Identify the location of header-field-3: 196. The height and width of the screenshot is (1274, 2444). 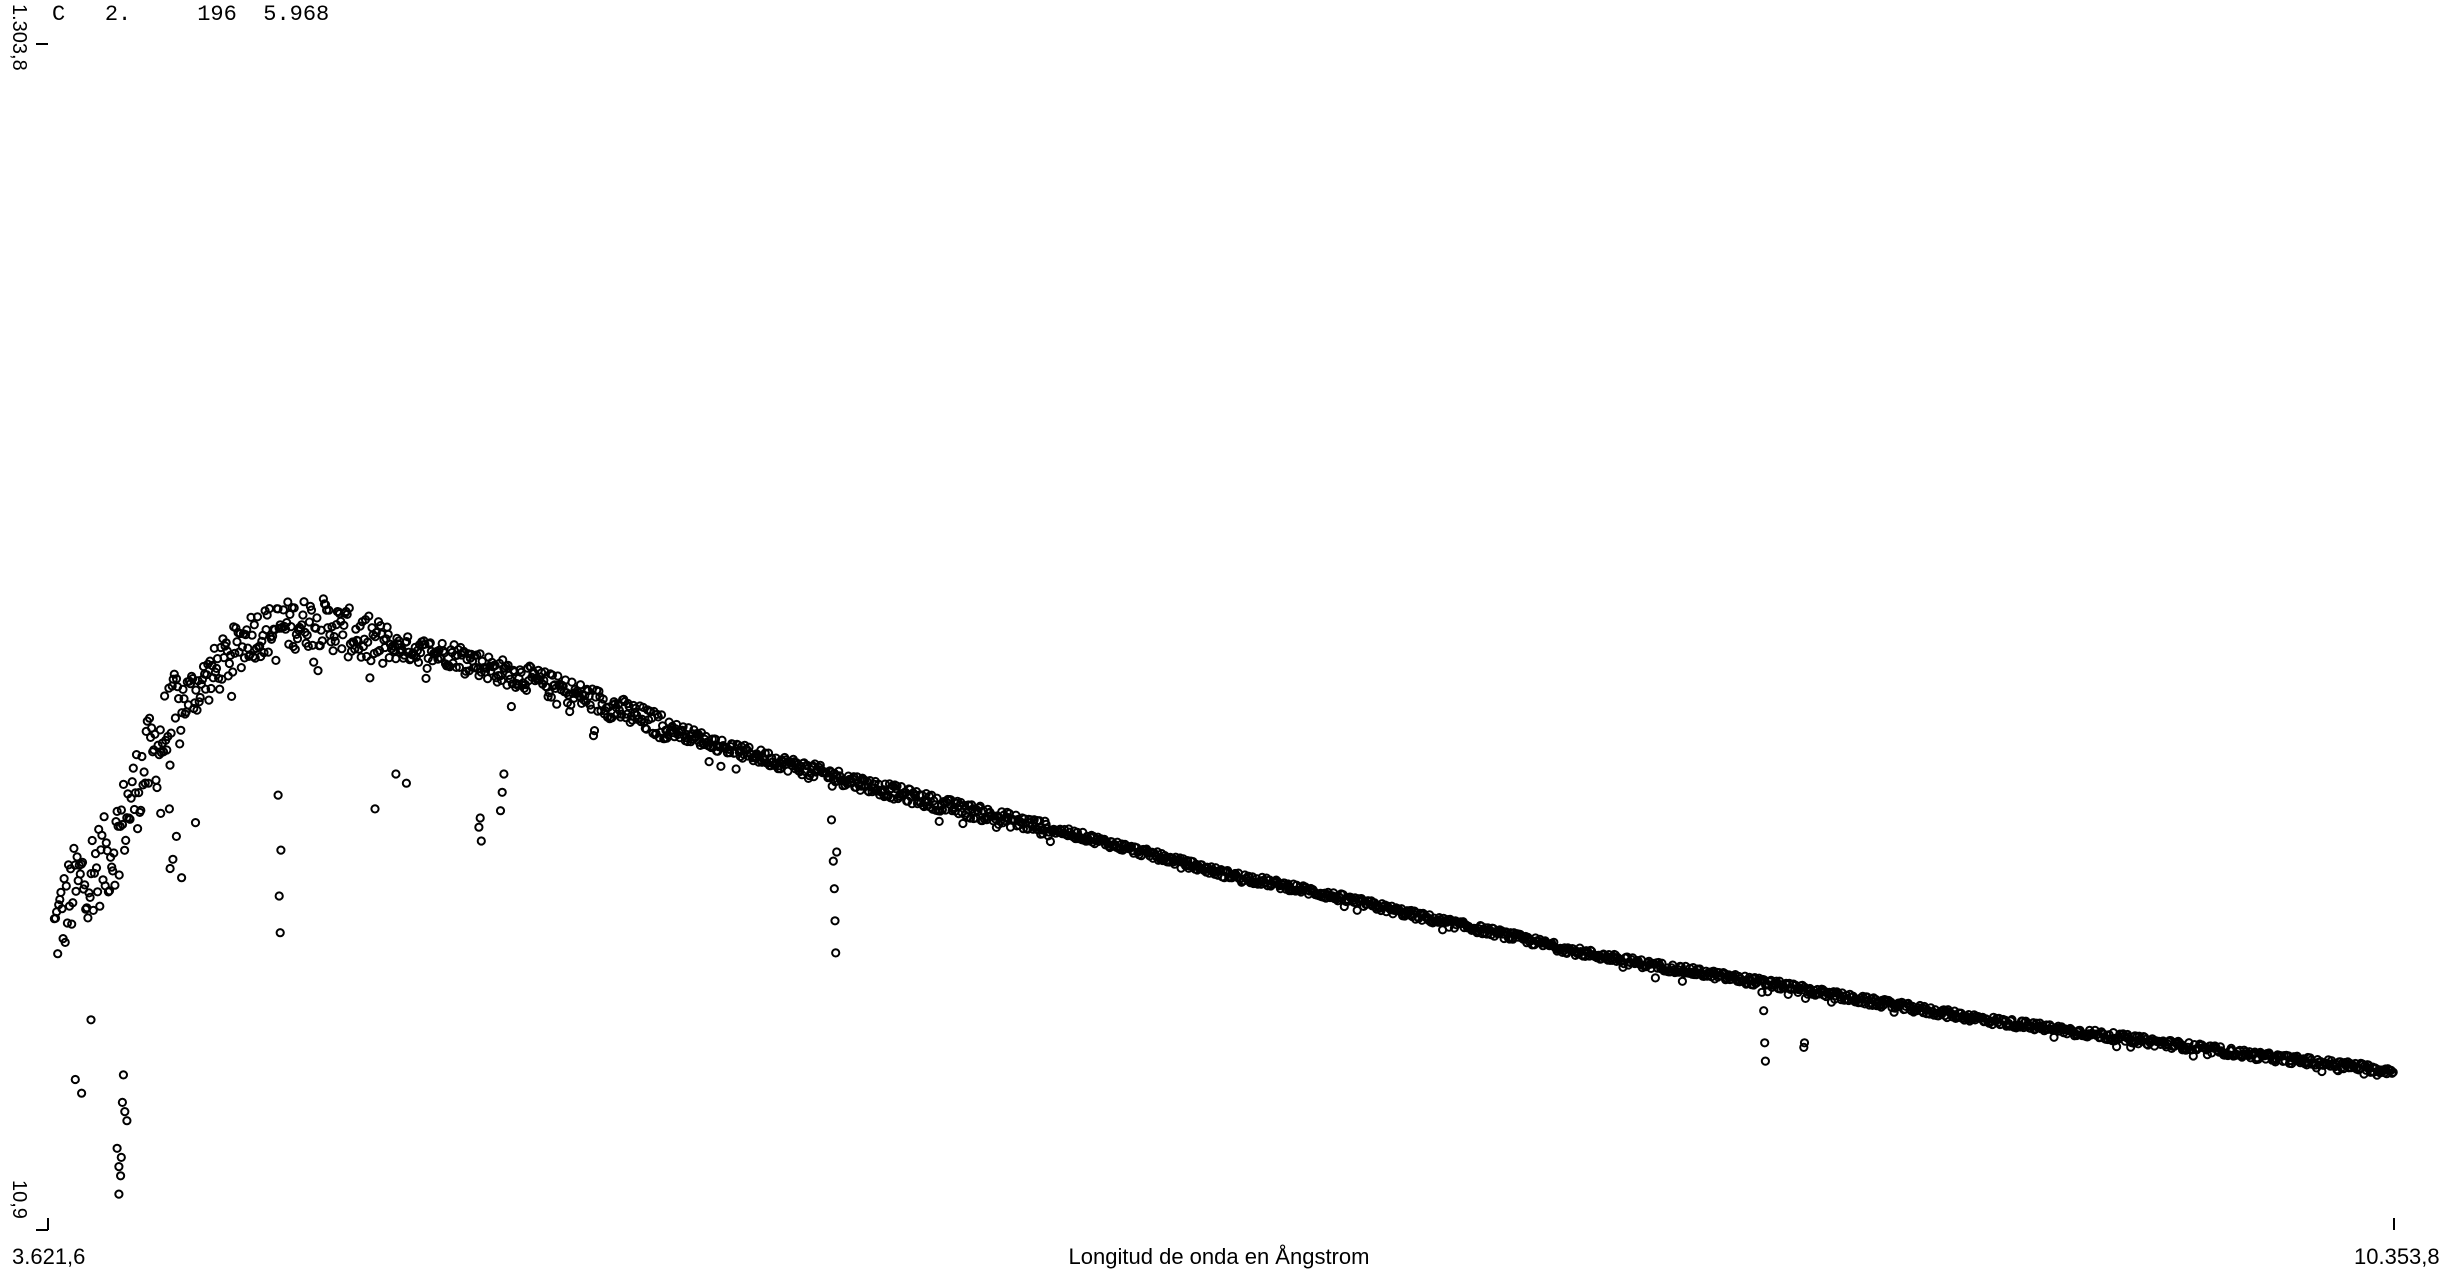
(217, 14).